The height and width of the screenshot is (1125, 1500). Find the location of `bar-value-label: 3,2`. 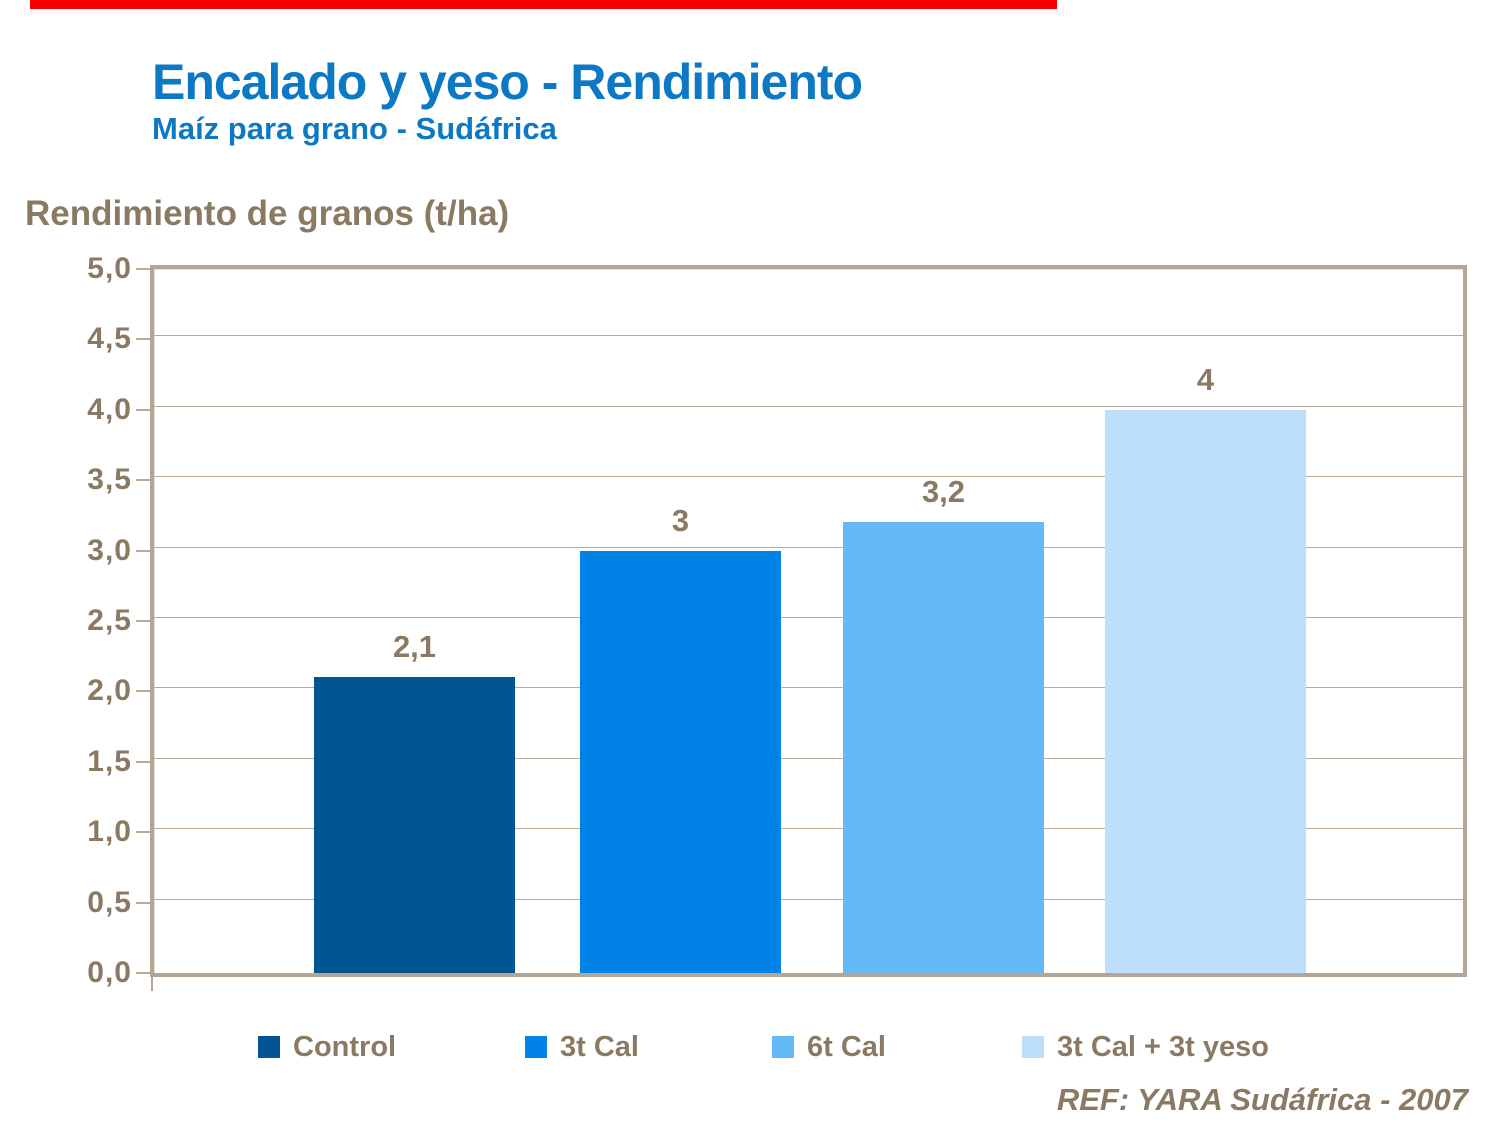

bar-value-label: 3,2 is located at coordinates (943, 492).